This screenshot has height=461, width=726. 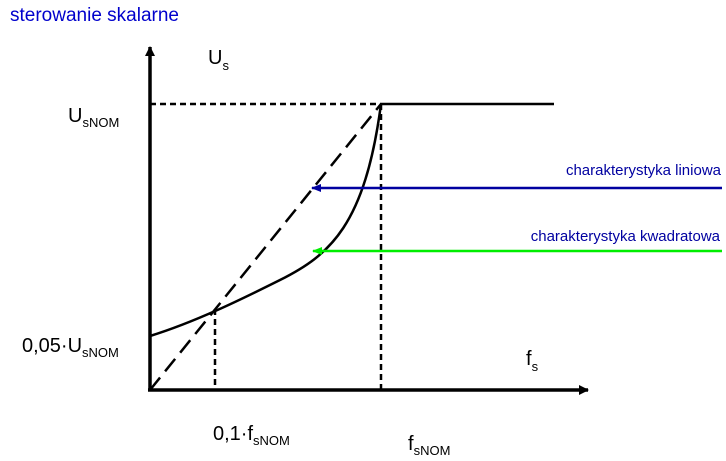 What do you see at coordinates (411, 444) in the screenshot?
I see `x-tick-nominal-main: f` at bounding box center [411, 444].